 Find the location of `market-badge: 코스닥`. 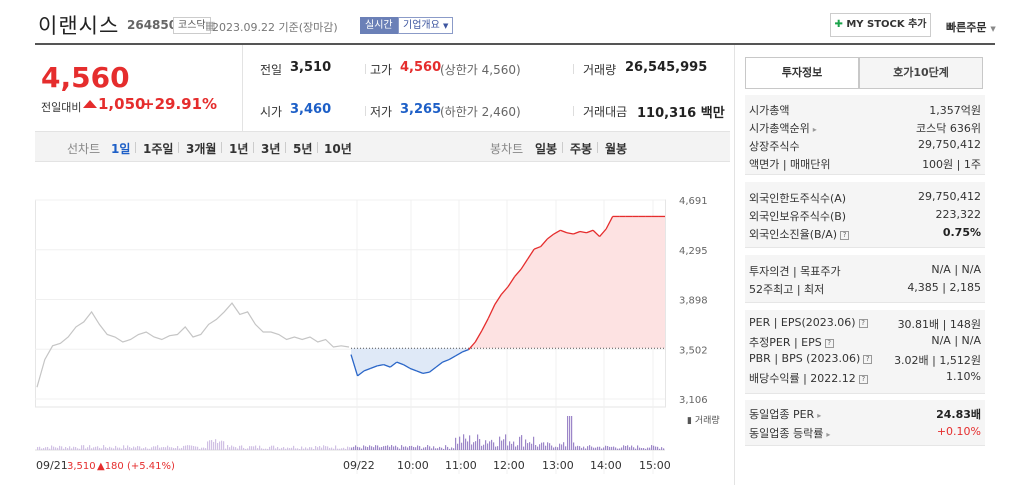

market-badge: 코스닥 is located at coordinates (192, 25).